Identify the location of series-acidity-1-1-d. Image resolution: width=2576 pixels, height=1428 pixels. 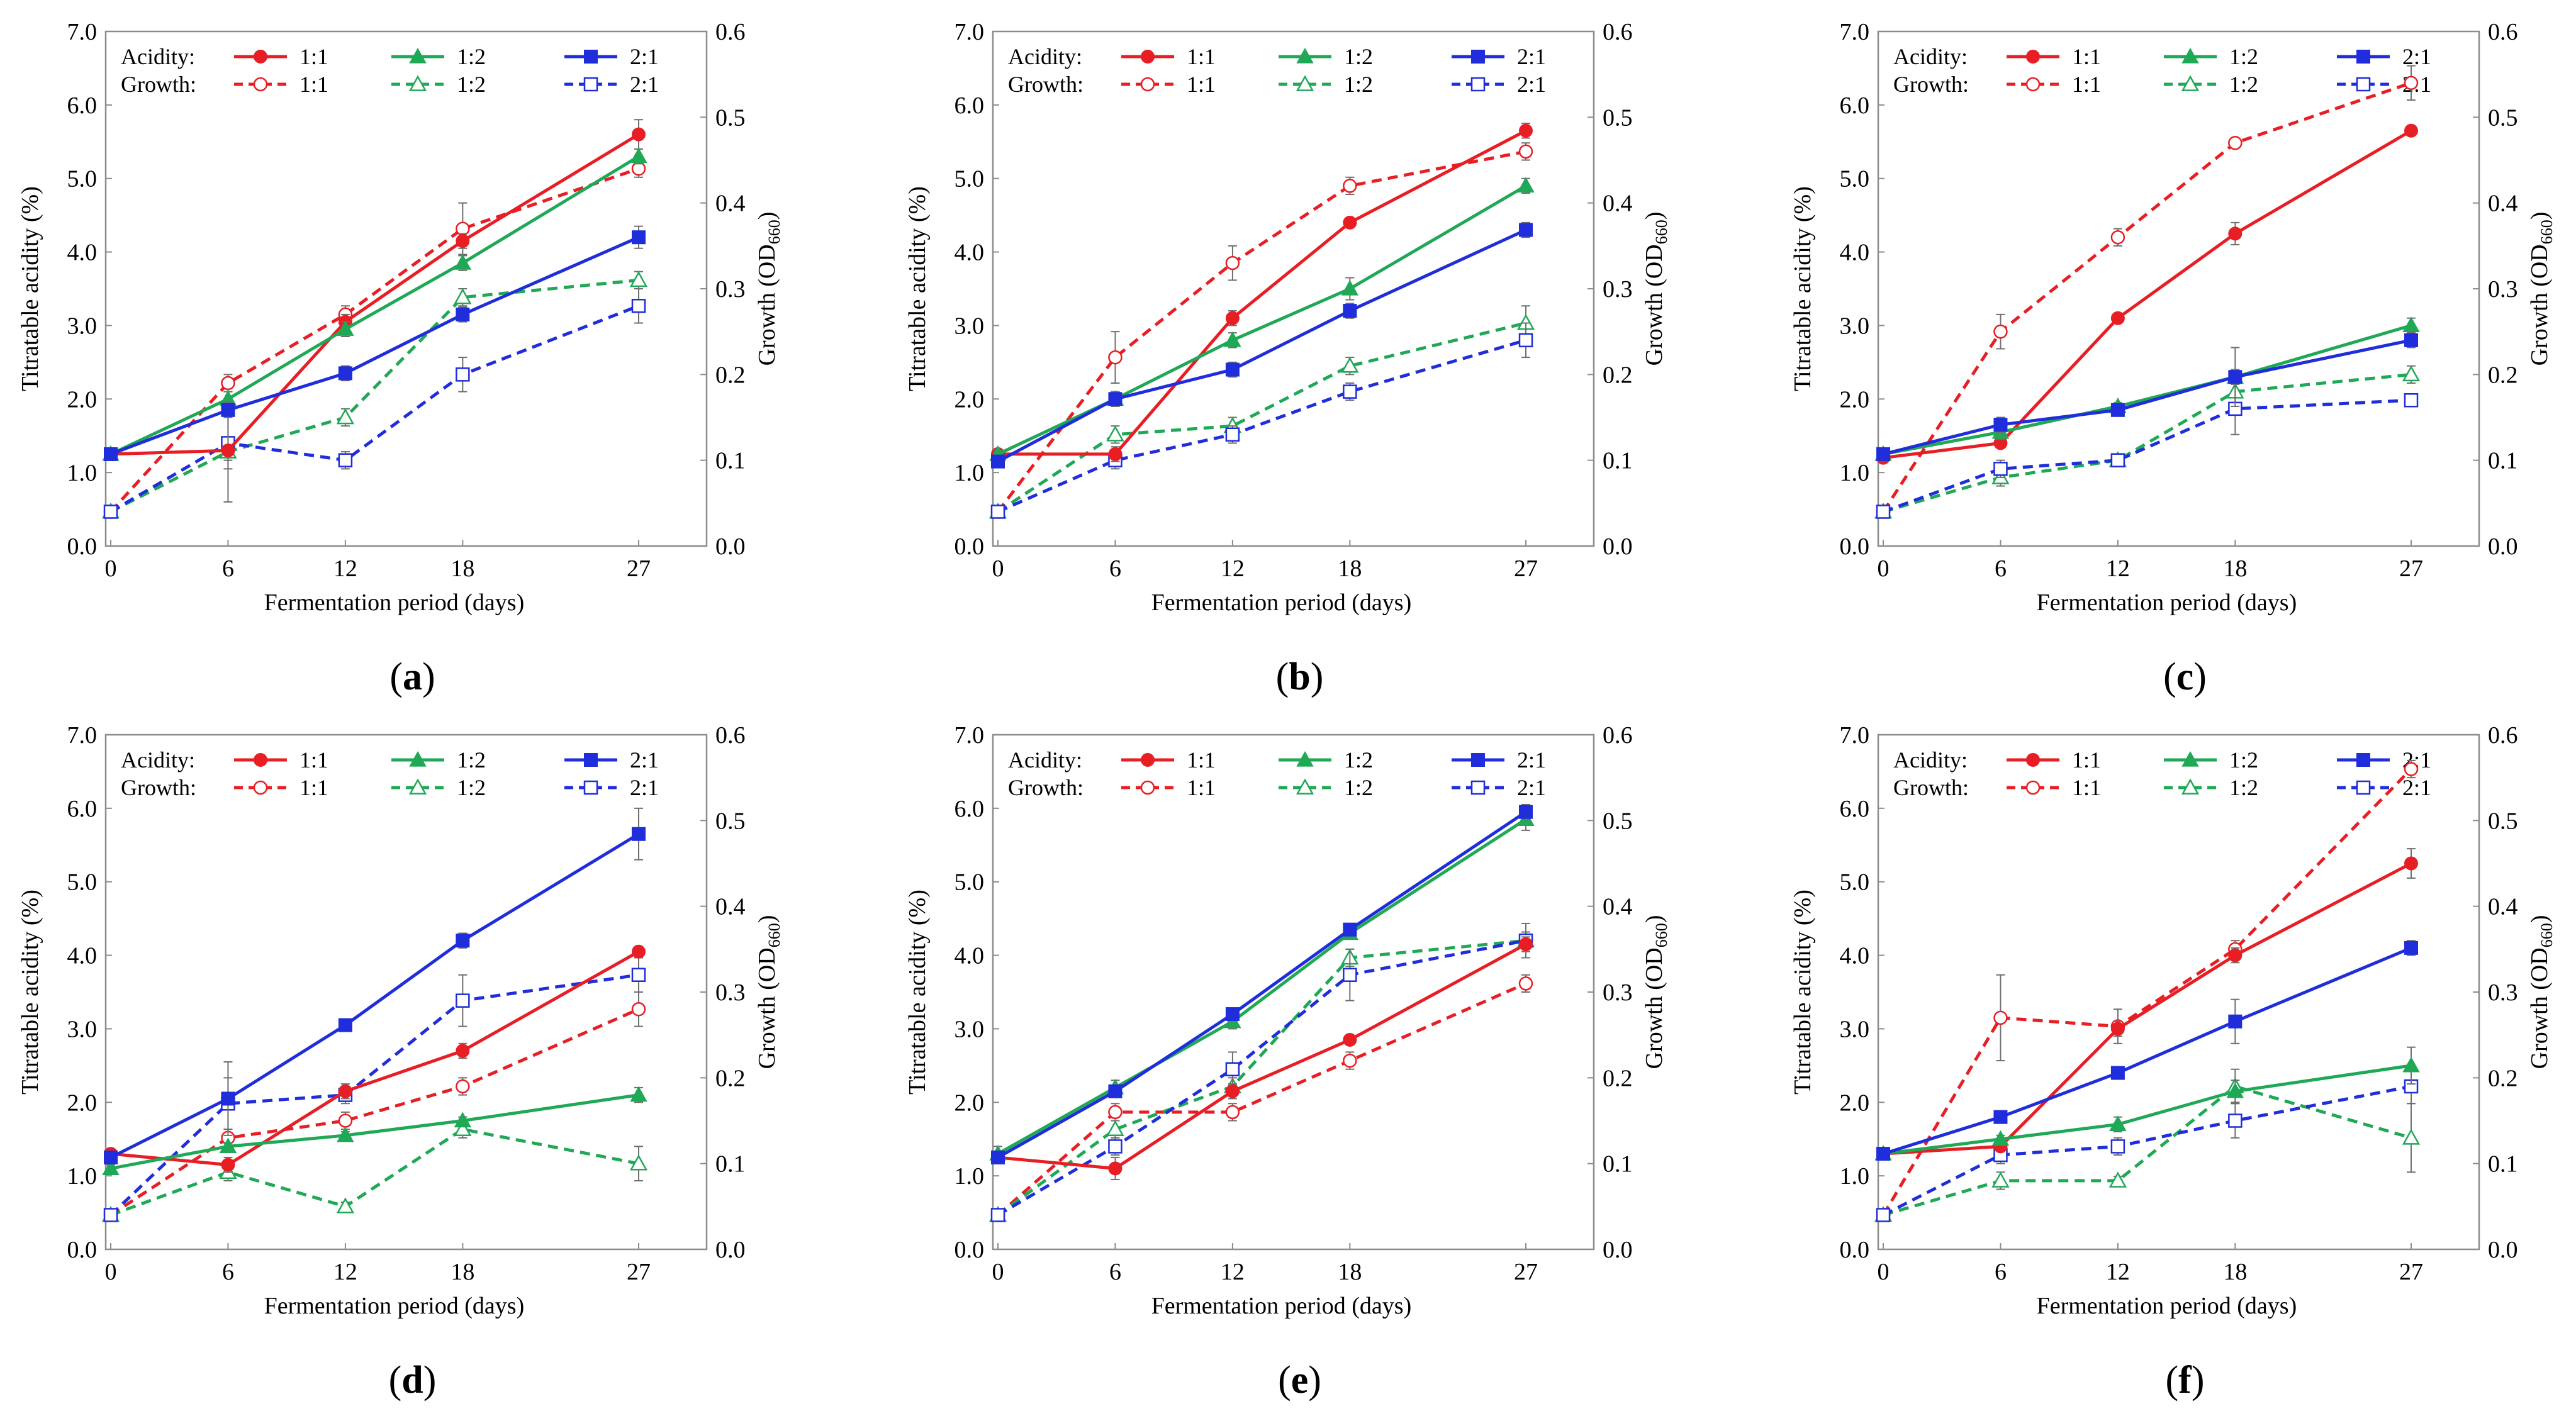
(375, 1058).